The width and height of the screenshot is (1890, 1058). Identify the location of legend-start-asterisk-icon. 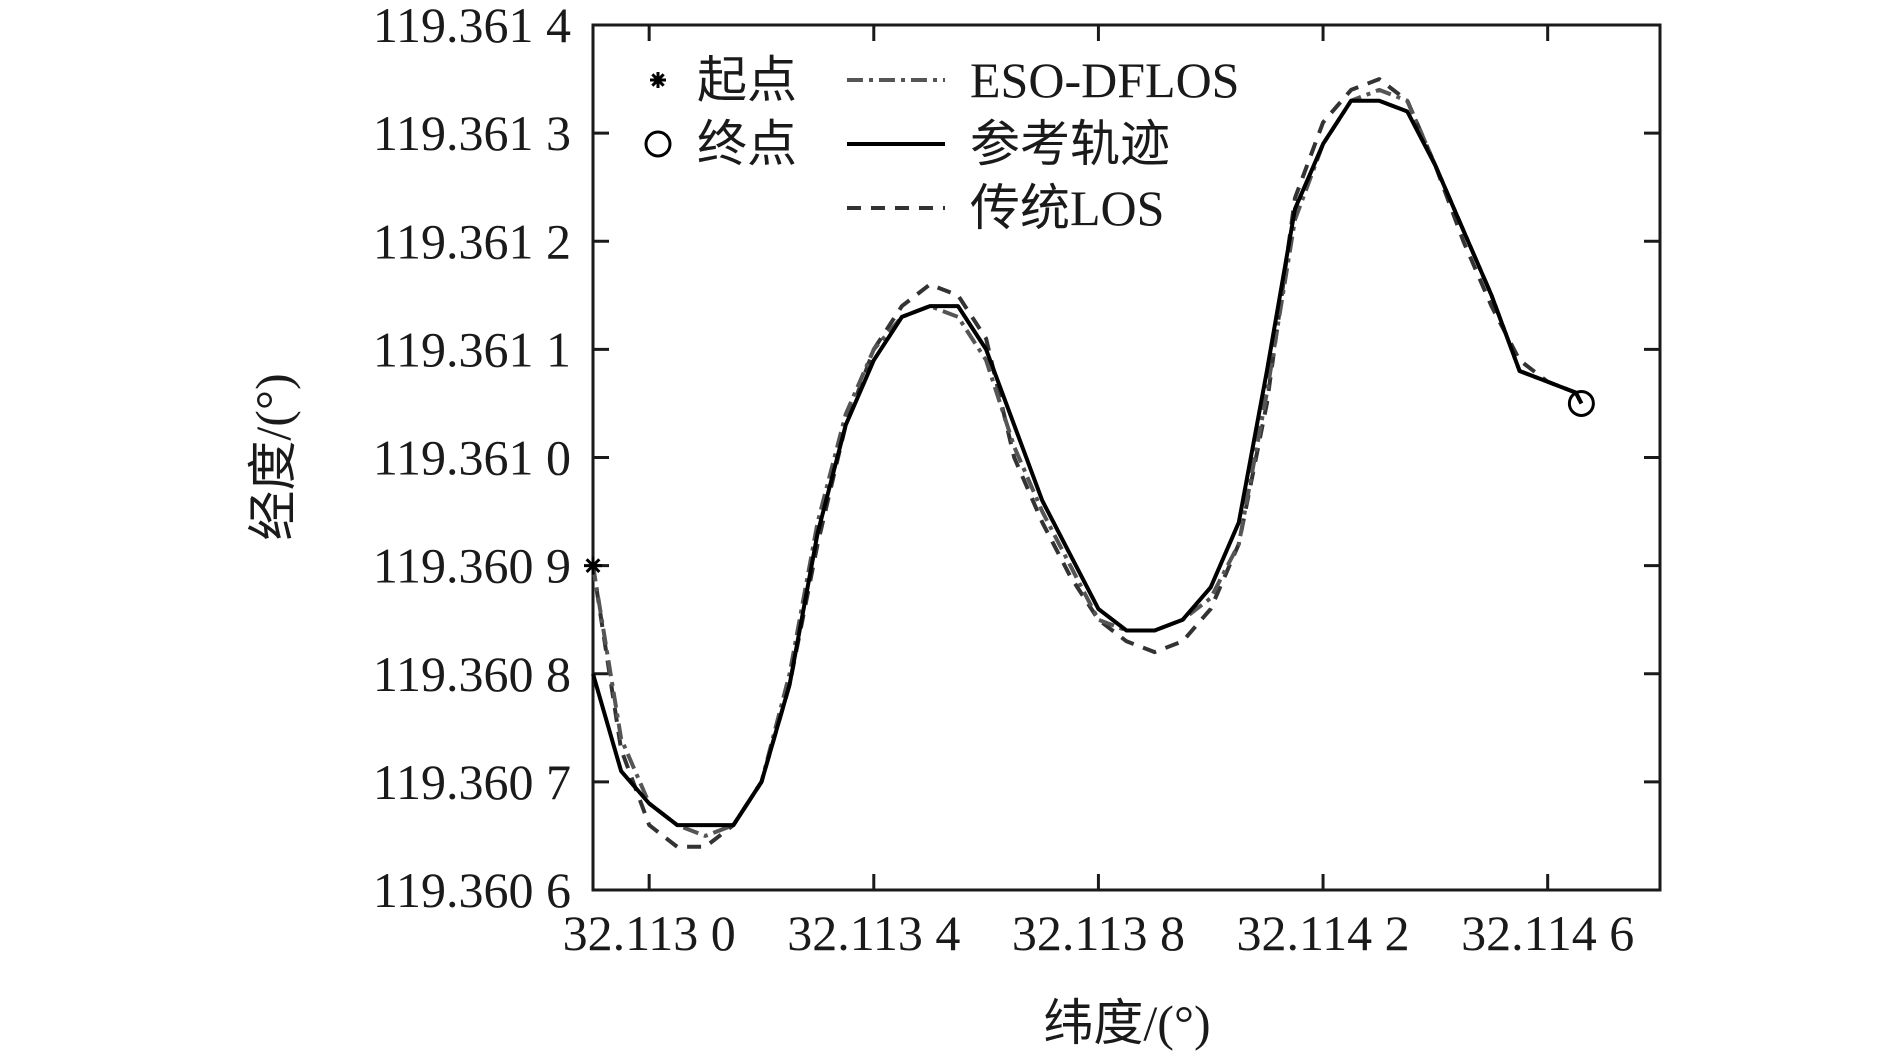
(658, 80).